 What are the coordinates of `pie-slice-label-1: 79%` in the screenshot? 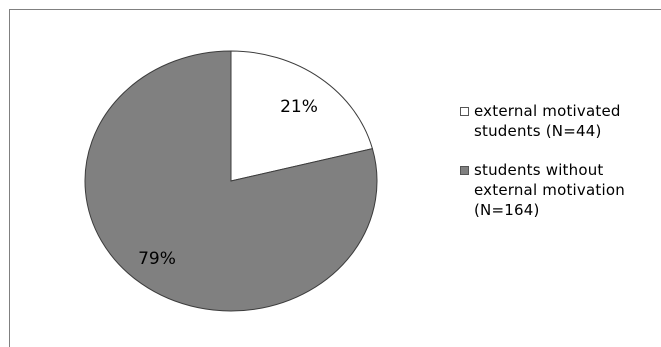 It's located at (157, 259).